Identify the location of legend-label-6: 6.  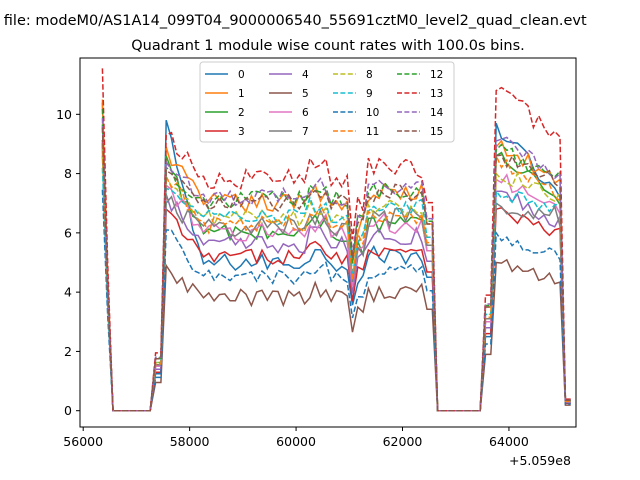
(305, 113).